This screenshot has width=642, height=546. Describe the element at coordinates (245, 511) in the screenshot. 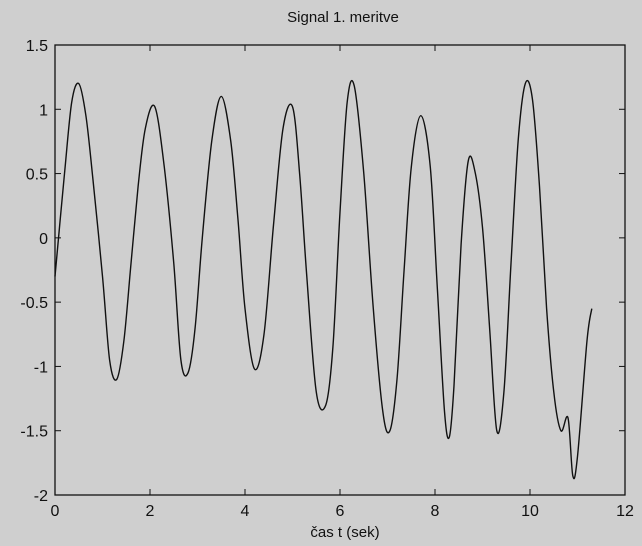

I see `x-tick-label: 4` at that location.